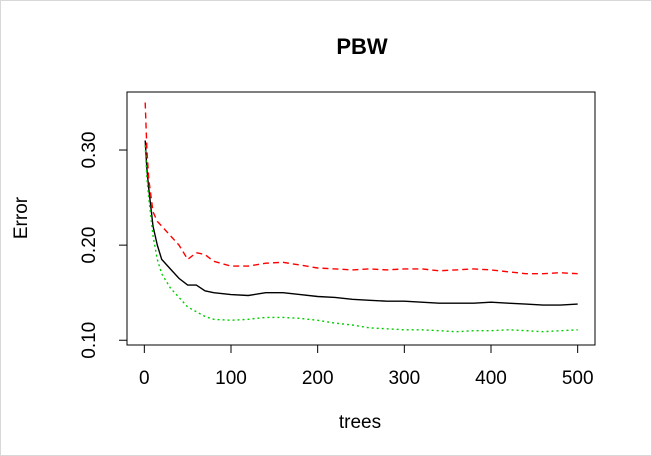 This screenshot has height=456, width=652. What do you see at coordinates (578, 378) in the screenshot?
I see `x-tick-label: 500` at bounding box center [578, 378].